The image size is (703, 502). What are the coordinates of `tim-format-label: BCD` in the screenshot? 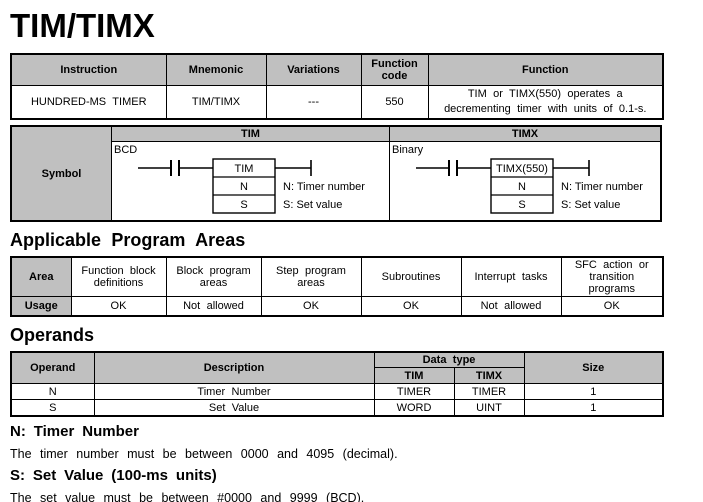 It's located at (125, 150).